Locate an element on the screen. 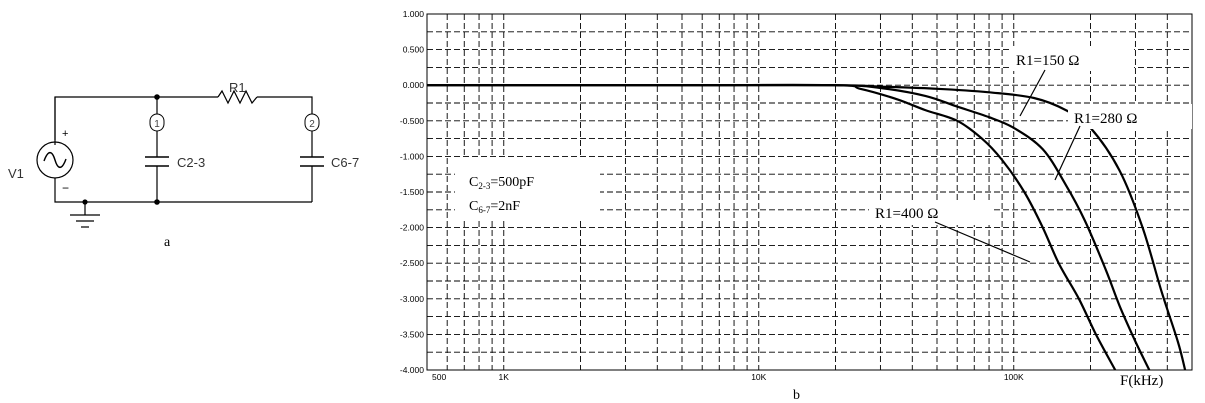 This screenshot has width=1205, height=403. source-minus: − is located at coordinates (65, 188).